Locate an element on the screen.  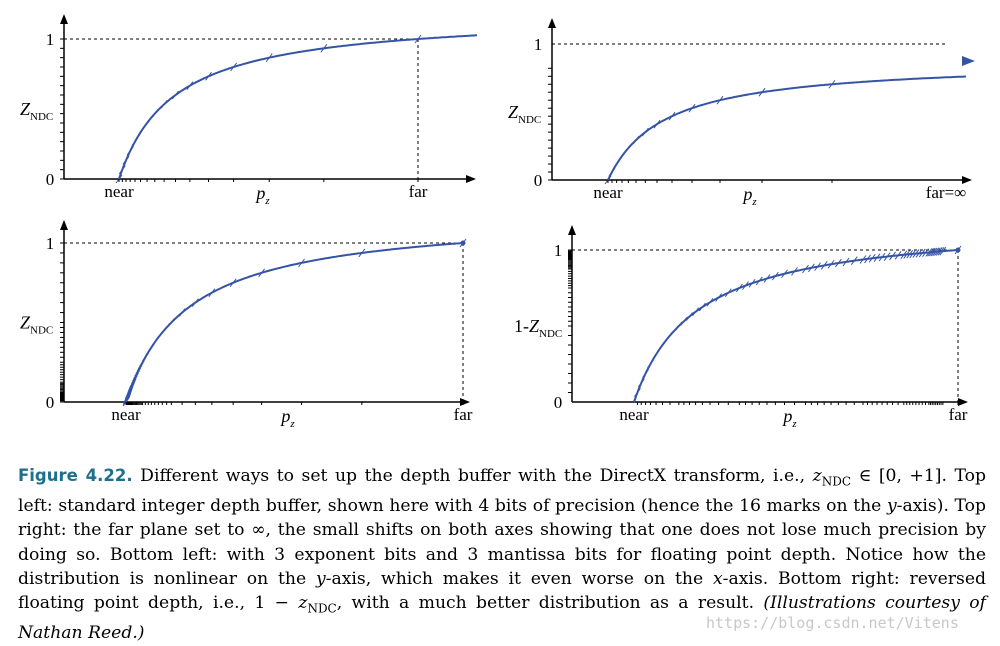
panel-bottom-left-y-tick-1: 1 is located at coordinates (50, 243).